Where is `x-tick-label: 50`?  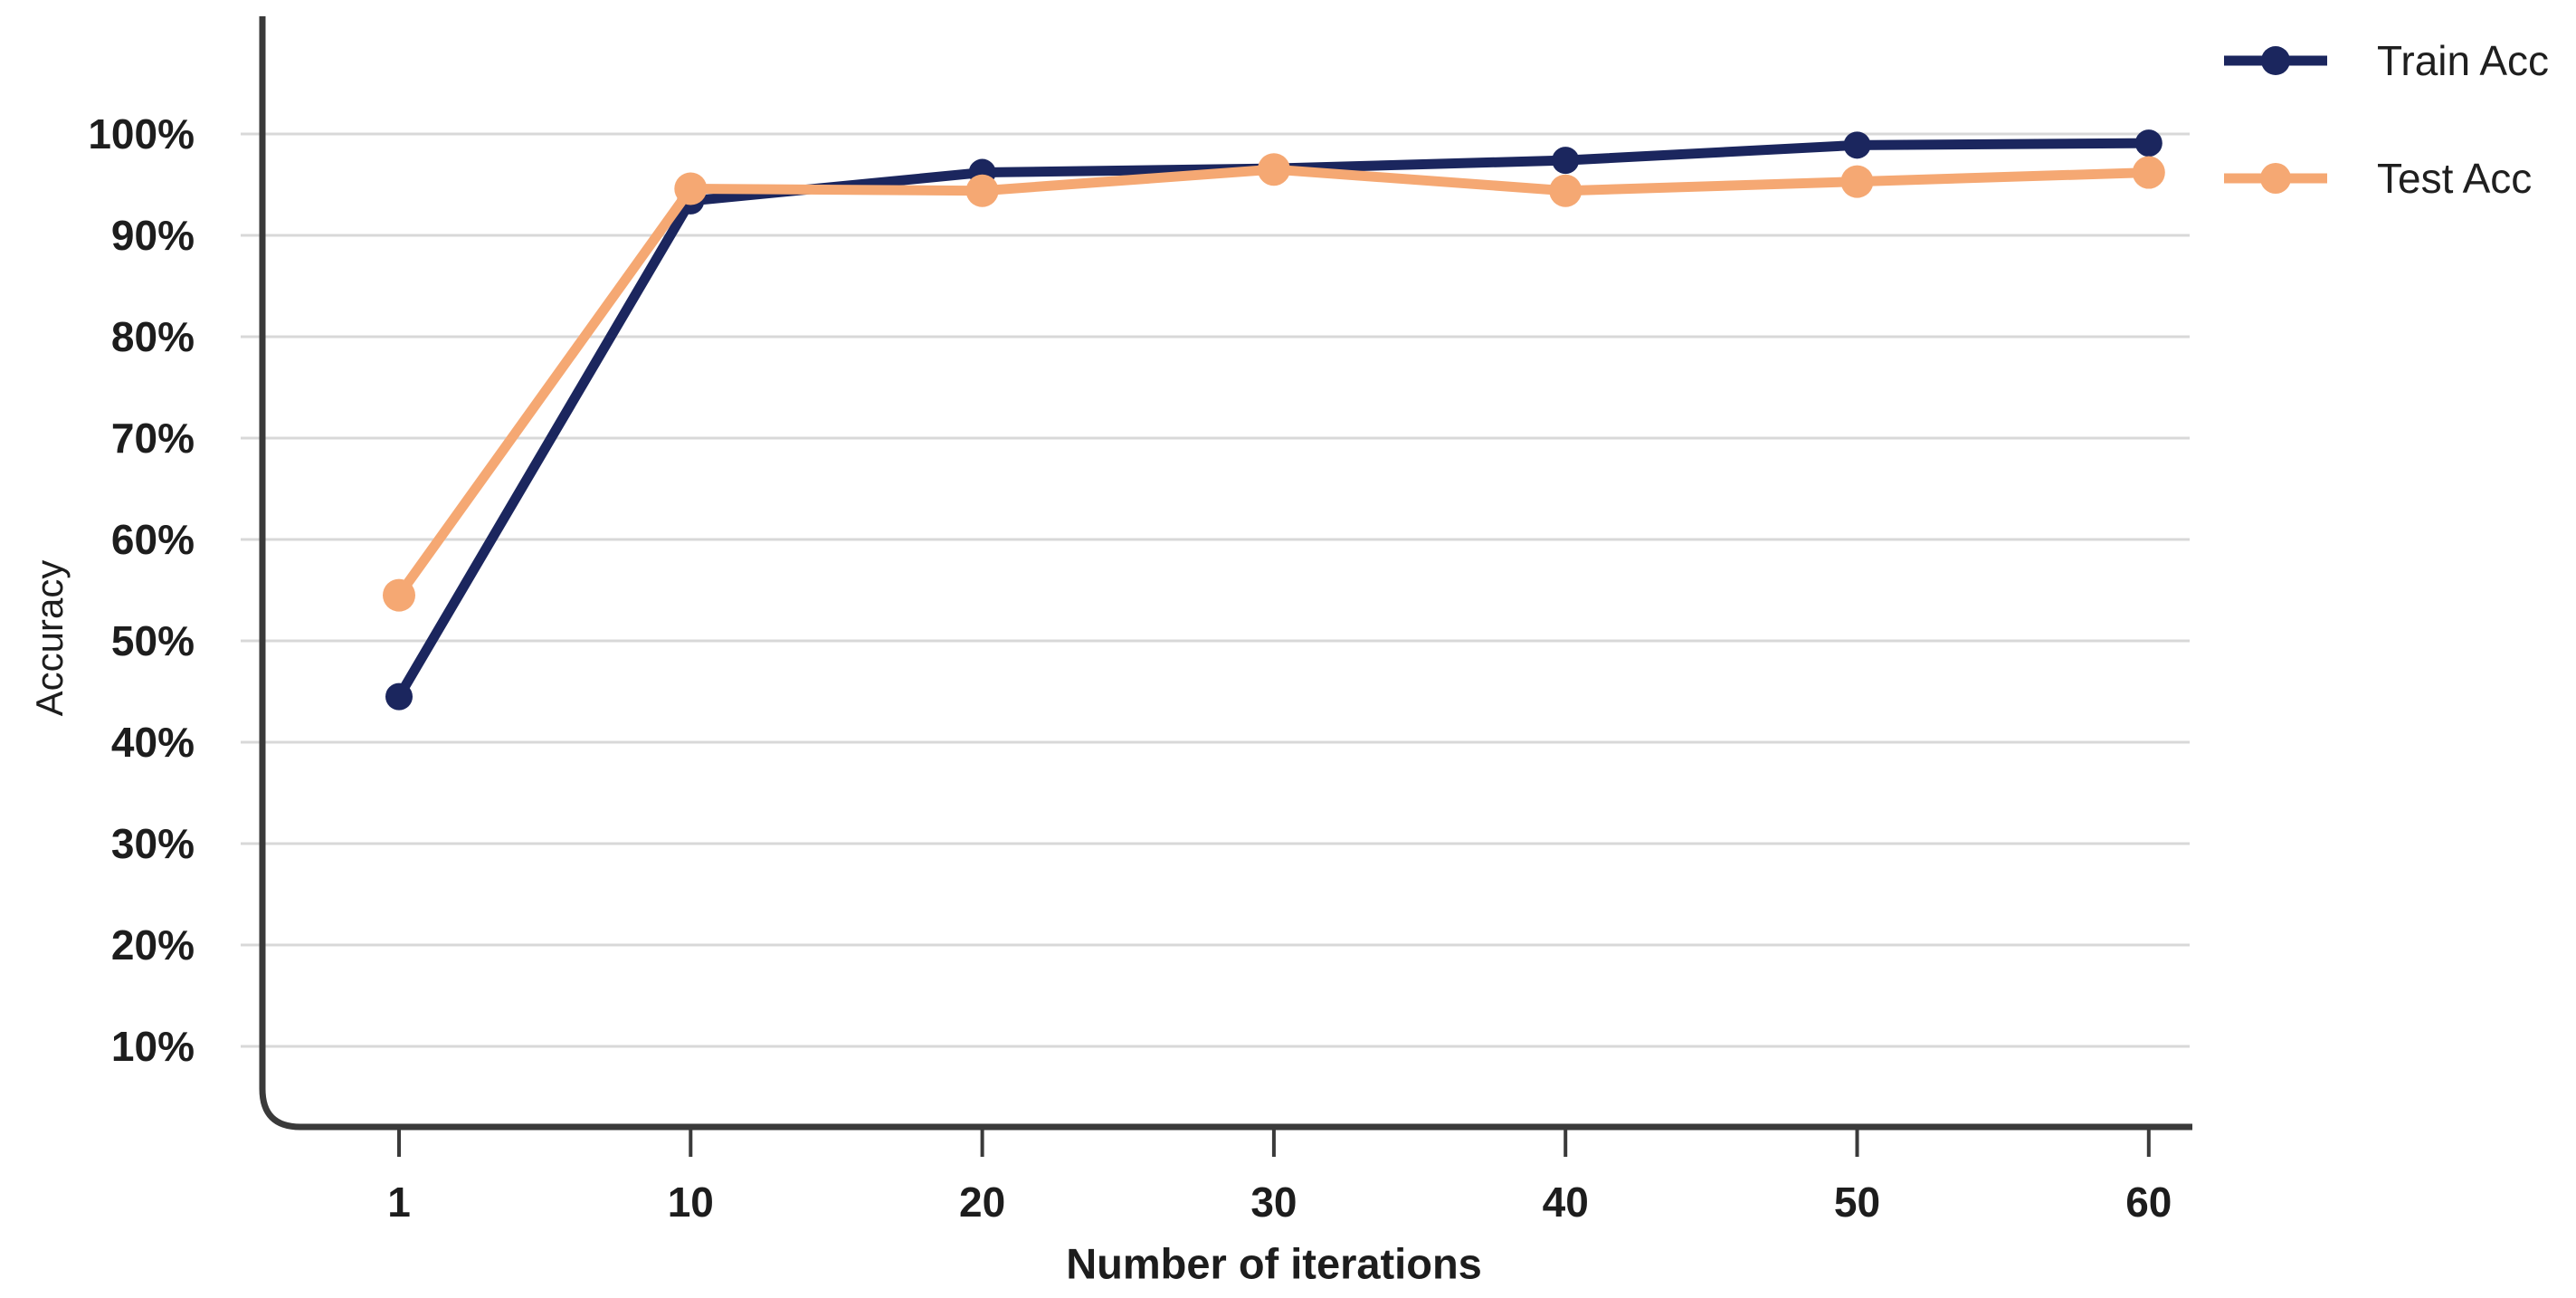 x-tick-label: 50 is located at coordinates (1857, 1202).